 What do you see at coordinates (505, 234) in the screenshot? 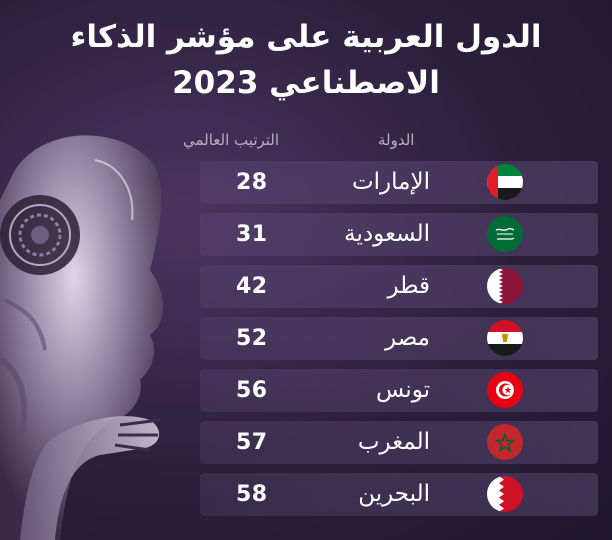
I see `saudi-flag-icon` at bounding box center [505, 234].